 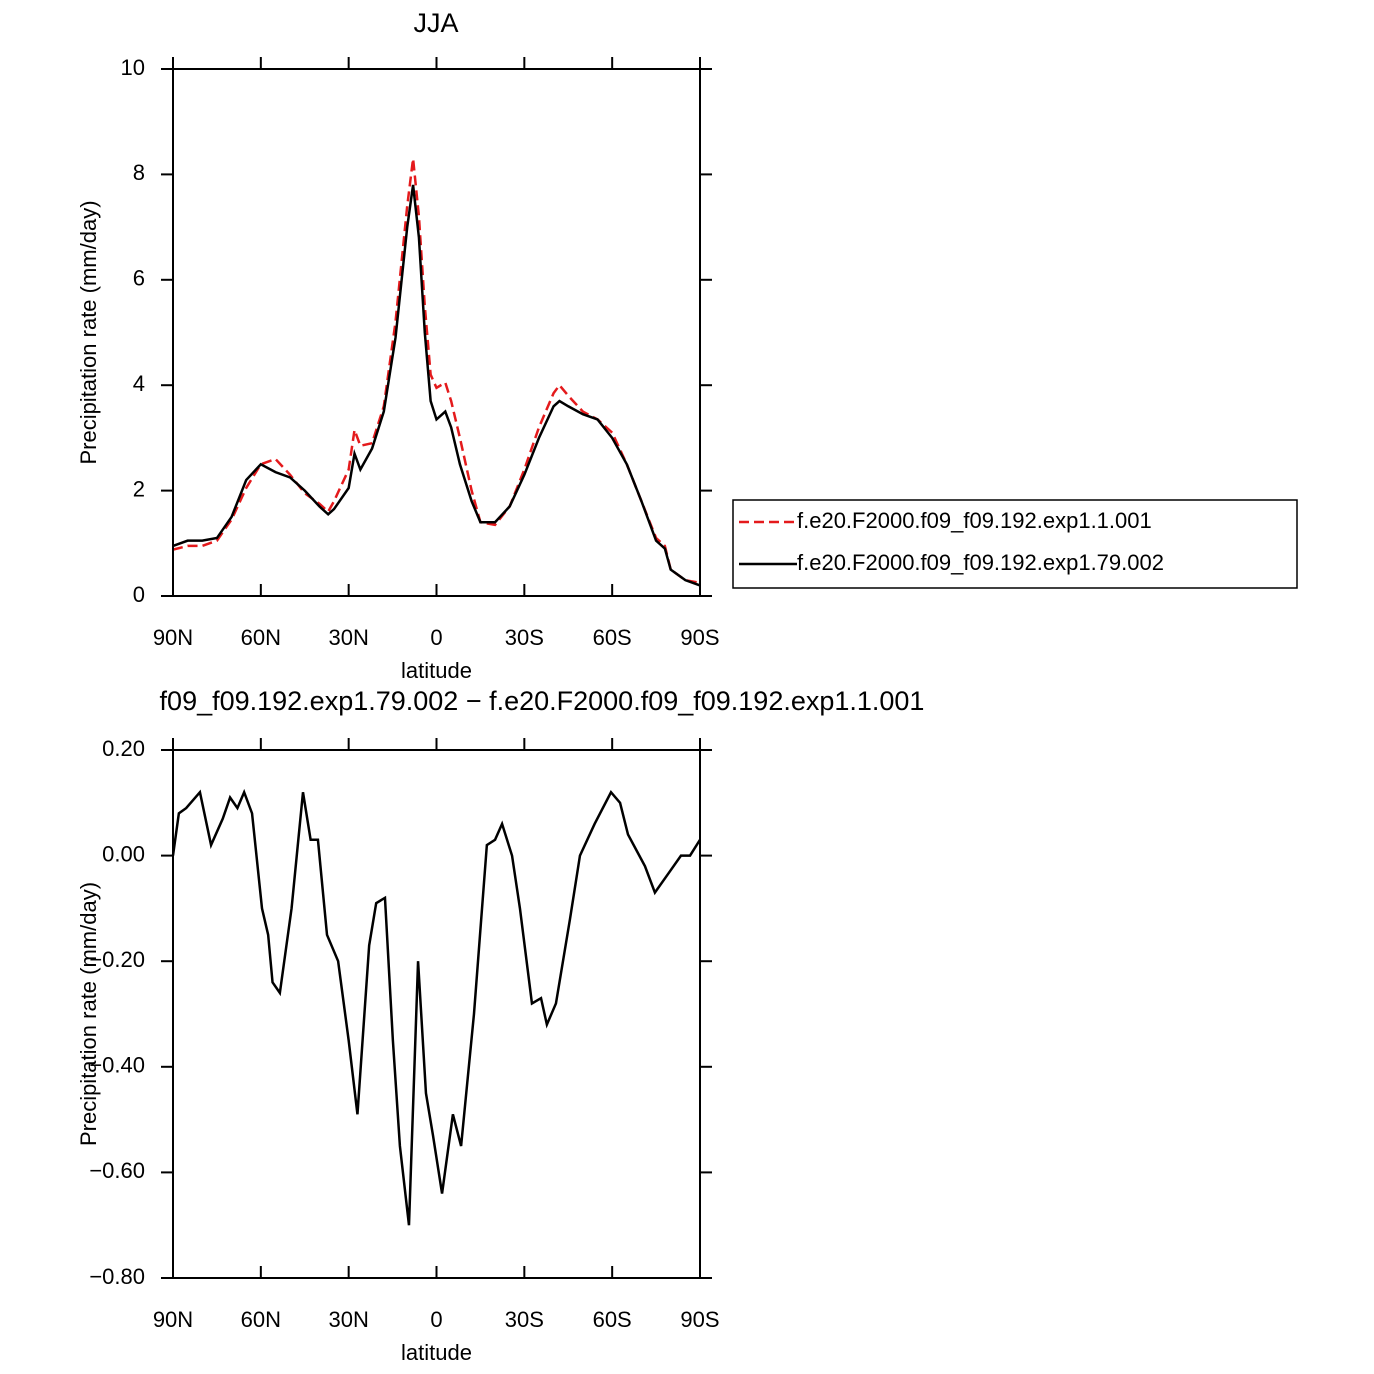 I want to click on chart-title: JJA, so click(x=435, y=23).